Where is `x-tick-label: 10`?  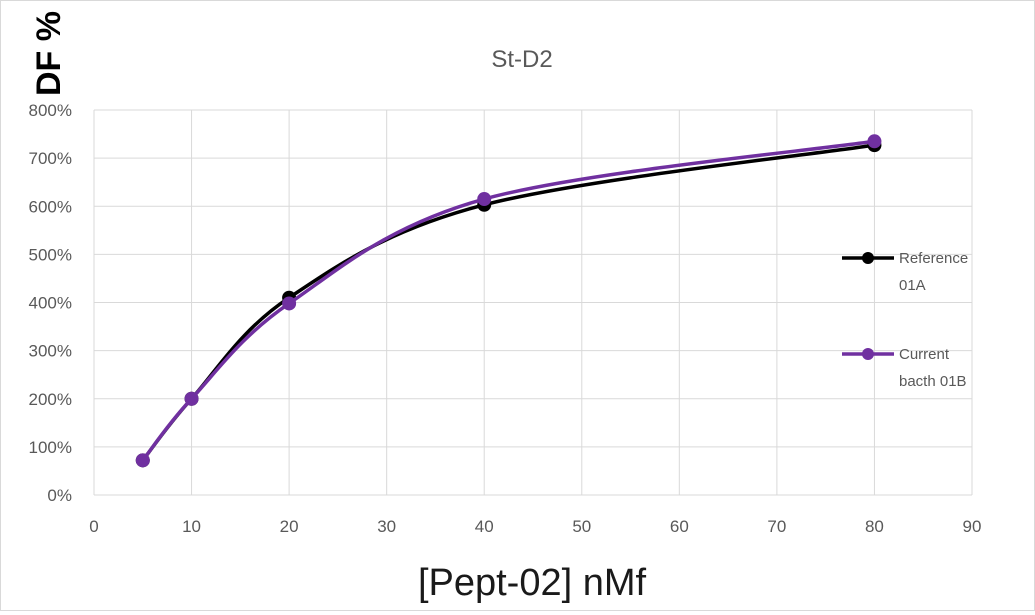
x-tick-label: 10 is located at coordinates (191, 526).